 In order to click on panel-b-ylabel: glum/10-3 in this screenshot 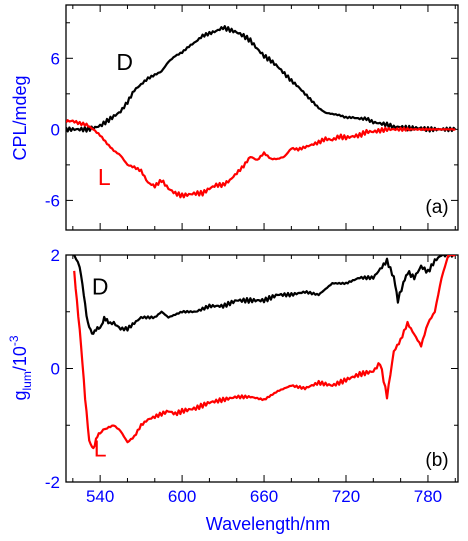, I will do `click(20, 367)`.